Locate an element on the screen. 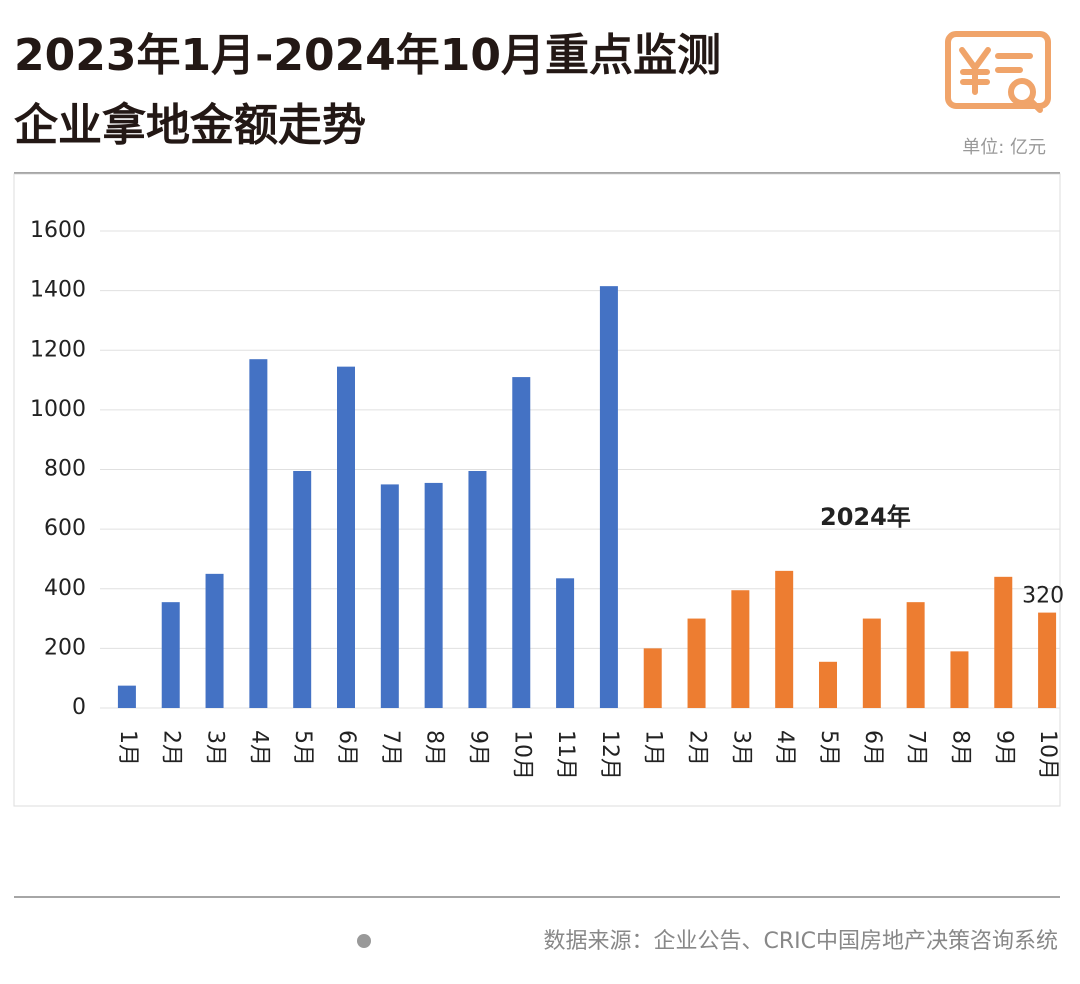  y-tick-label: 1400 is located at coordinates (58, 290).